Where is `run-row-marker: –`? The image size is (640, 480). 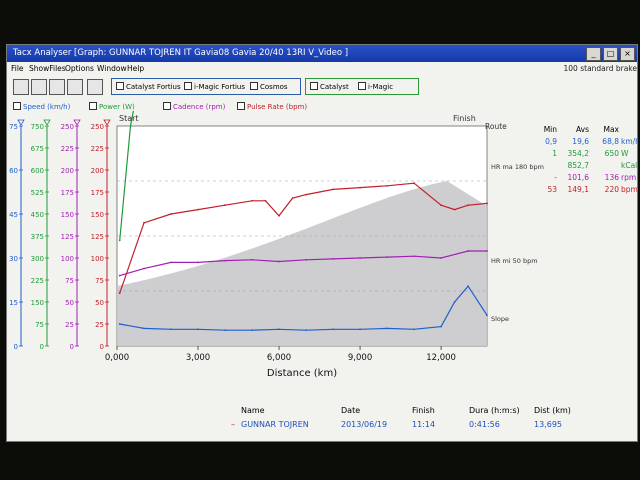
run-row-marker: – is located at coordinates (233, 424).